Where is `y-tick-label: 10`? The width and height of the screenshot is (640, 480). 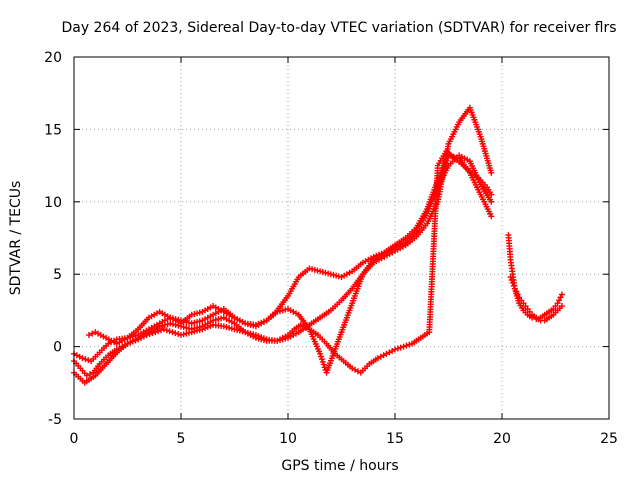 y-tick-label: 10 is located at coordinates (53, 203).